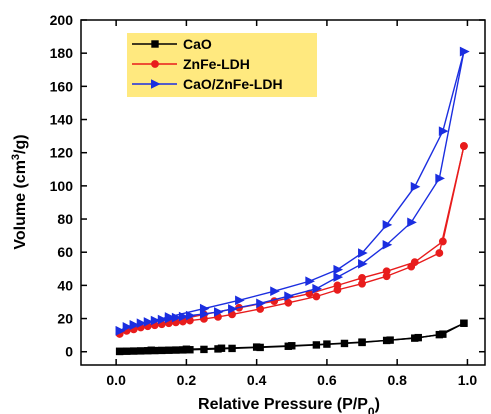 The width and height of the screenshot is (491, 414). I want to click on y-axis-title: Volume (cm3/g), so click(19, 191).